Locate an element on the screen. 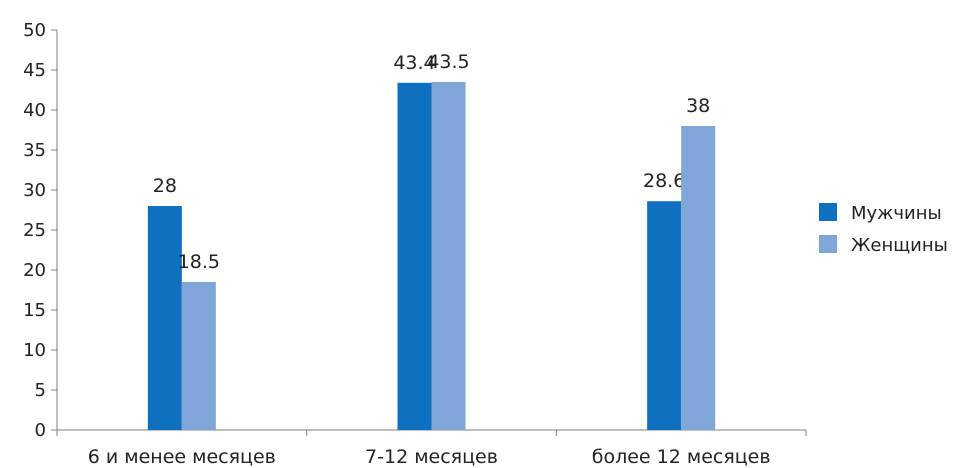 This screenshot has width=968, height=468. y-tick-label: 40 is located at coordinates (34, 110).